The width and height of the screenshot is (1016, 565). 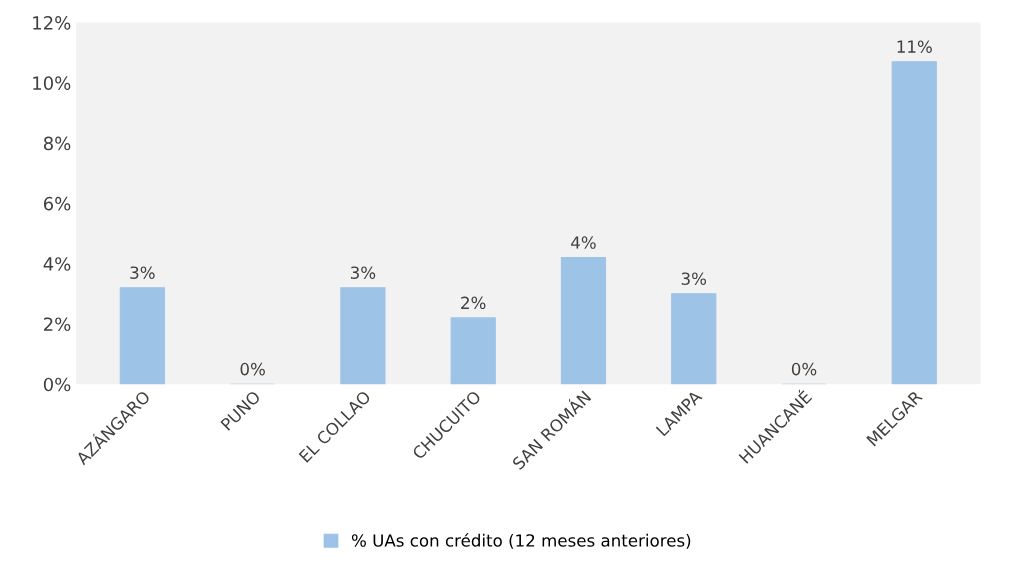 What do you see at coordinates (473, 303) in the screenshot?
I see `data-label: 2%` at bounding box center [473, 303].